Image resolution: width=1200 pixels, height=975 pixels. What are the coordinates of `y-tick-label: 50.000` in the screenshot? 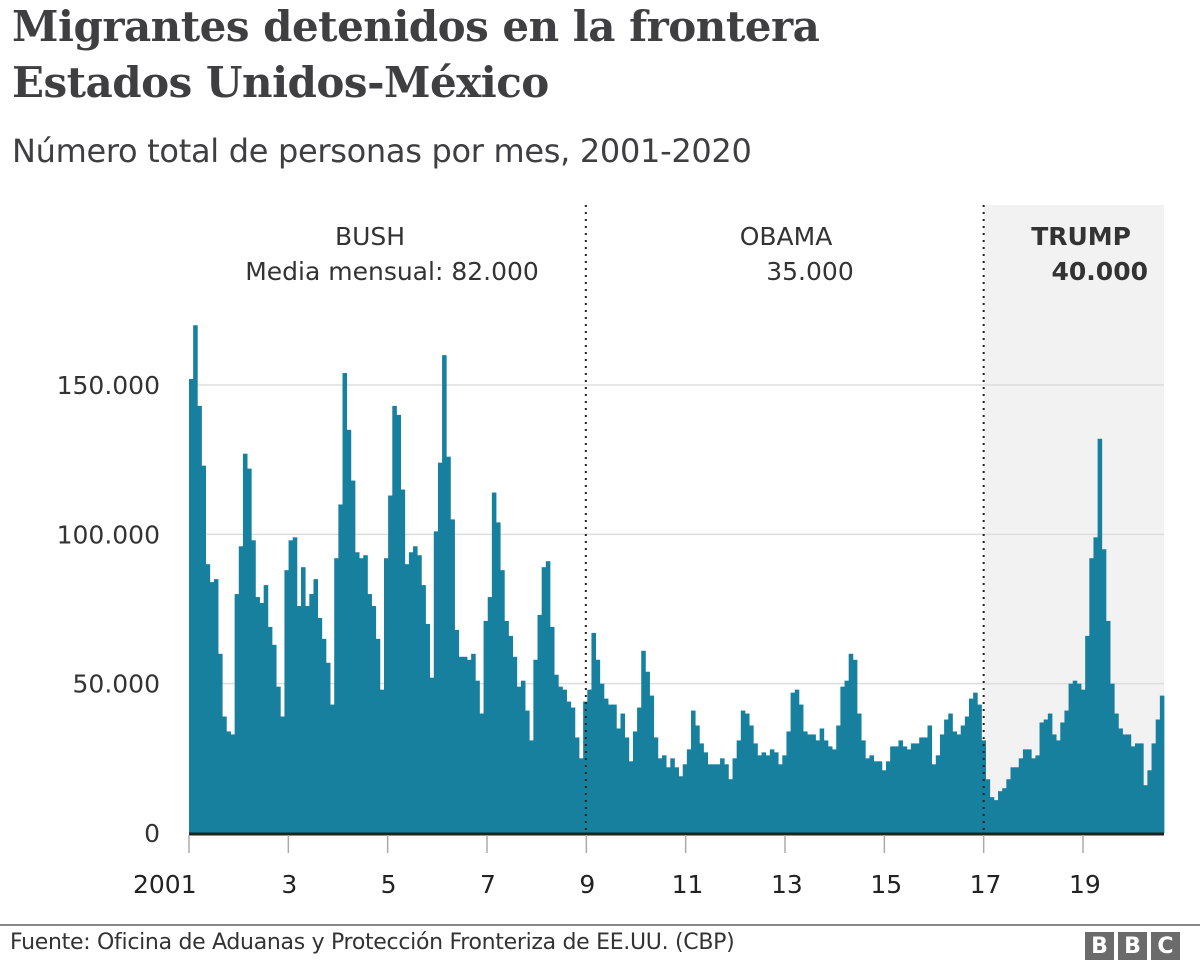 It's located at (116, 684).